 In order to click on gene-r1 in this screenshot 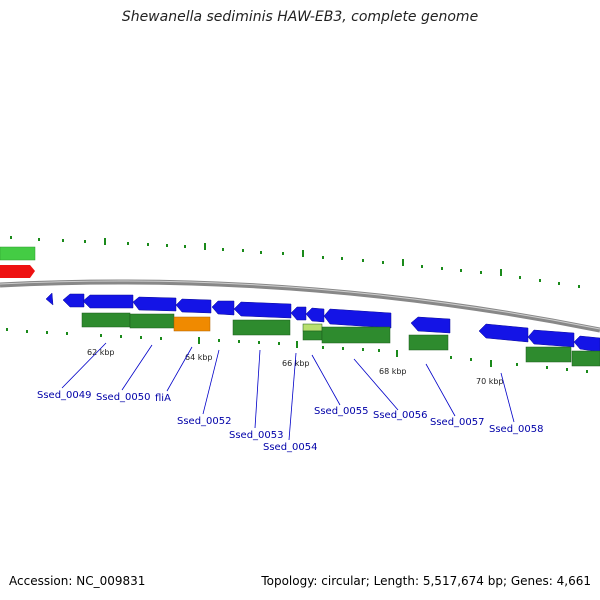, I will do `click(106, 320)`.